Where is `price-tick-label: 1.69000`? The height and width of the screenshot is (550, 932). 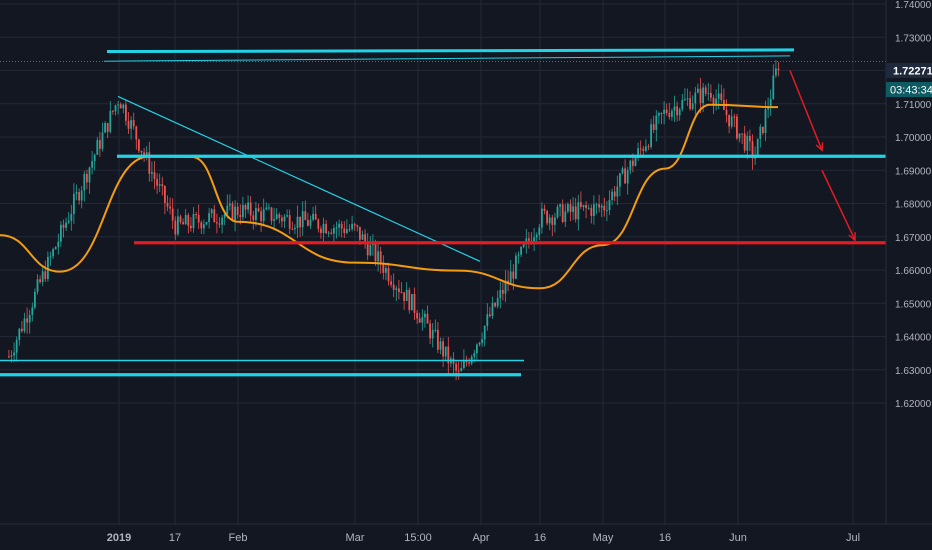
price-tick-label: 1.69000 is located at coordinates (913, 171).